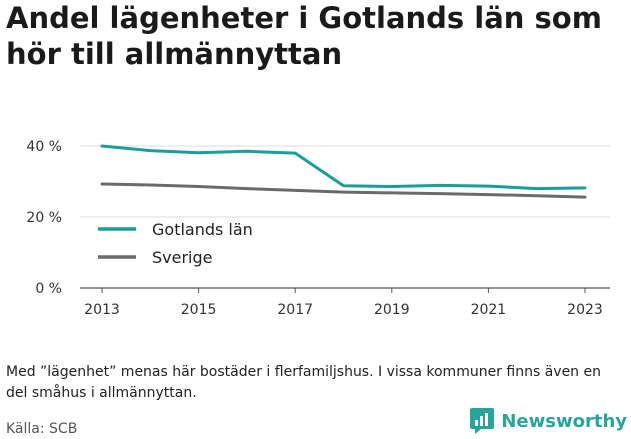 The image size is (631, 439). I want to click on x-axis-ticks: 2013 2015 2017 2019 2021 2023, so click(343, 303).